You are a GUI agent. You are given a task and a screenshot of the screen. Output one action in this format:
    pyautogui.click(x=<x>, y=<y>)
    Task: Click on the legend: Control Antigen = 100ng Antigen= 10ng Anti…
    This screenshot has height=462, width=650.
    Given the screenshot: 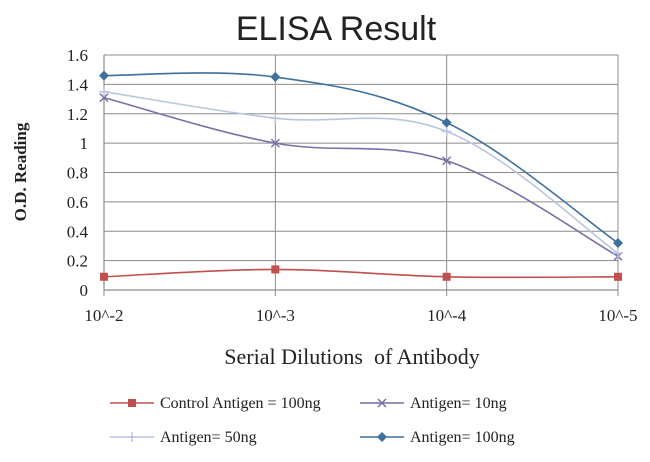 What is the action you would take?
    pyautogui.click(x=312, y=420)
    